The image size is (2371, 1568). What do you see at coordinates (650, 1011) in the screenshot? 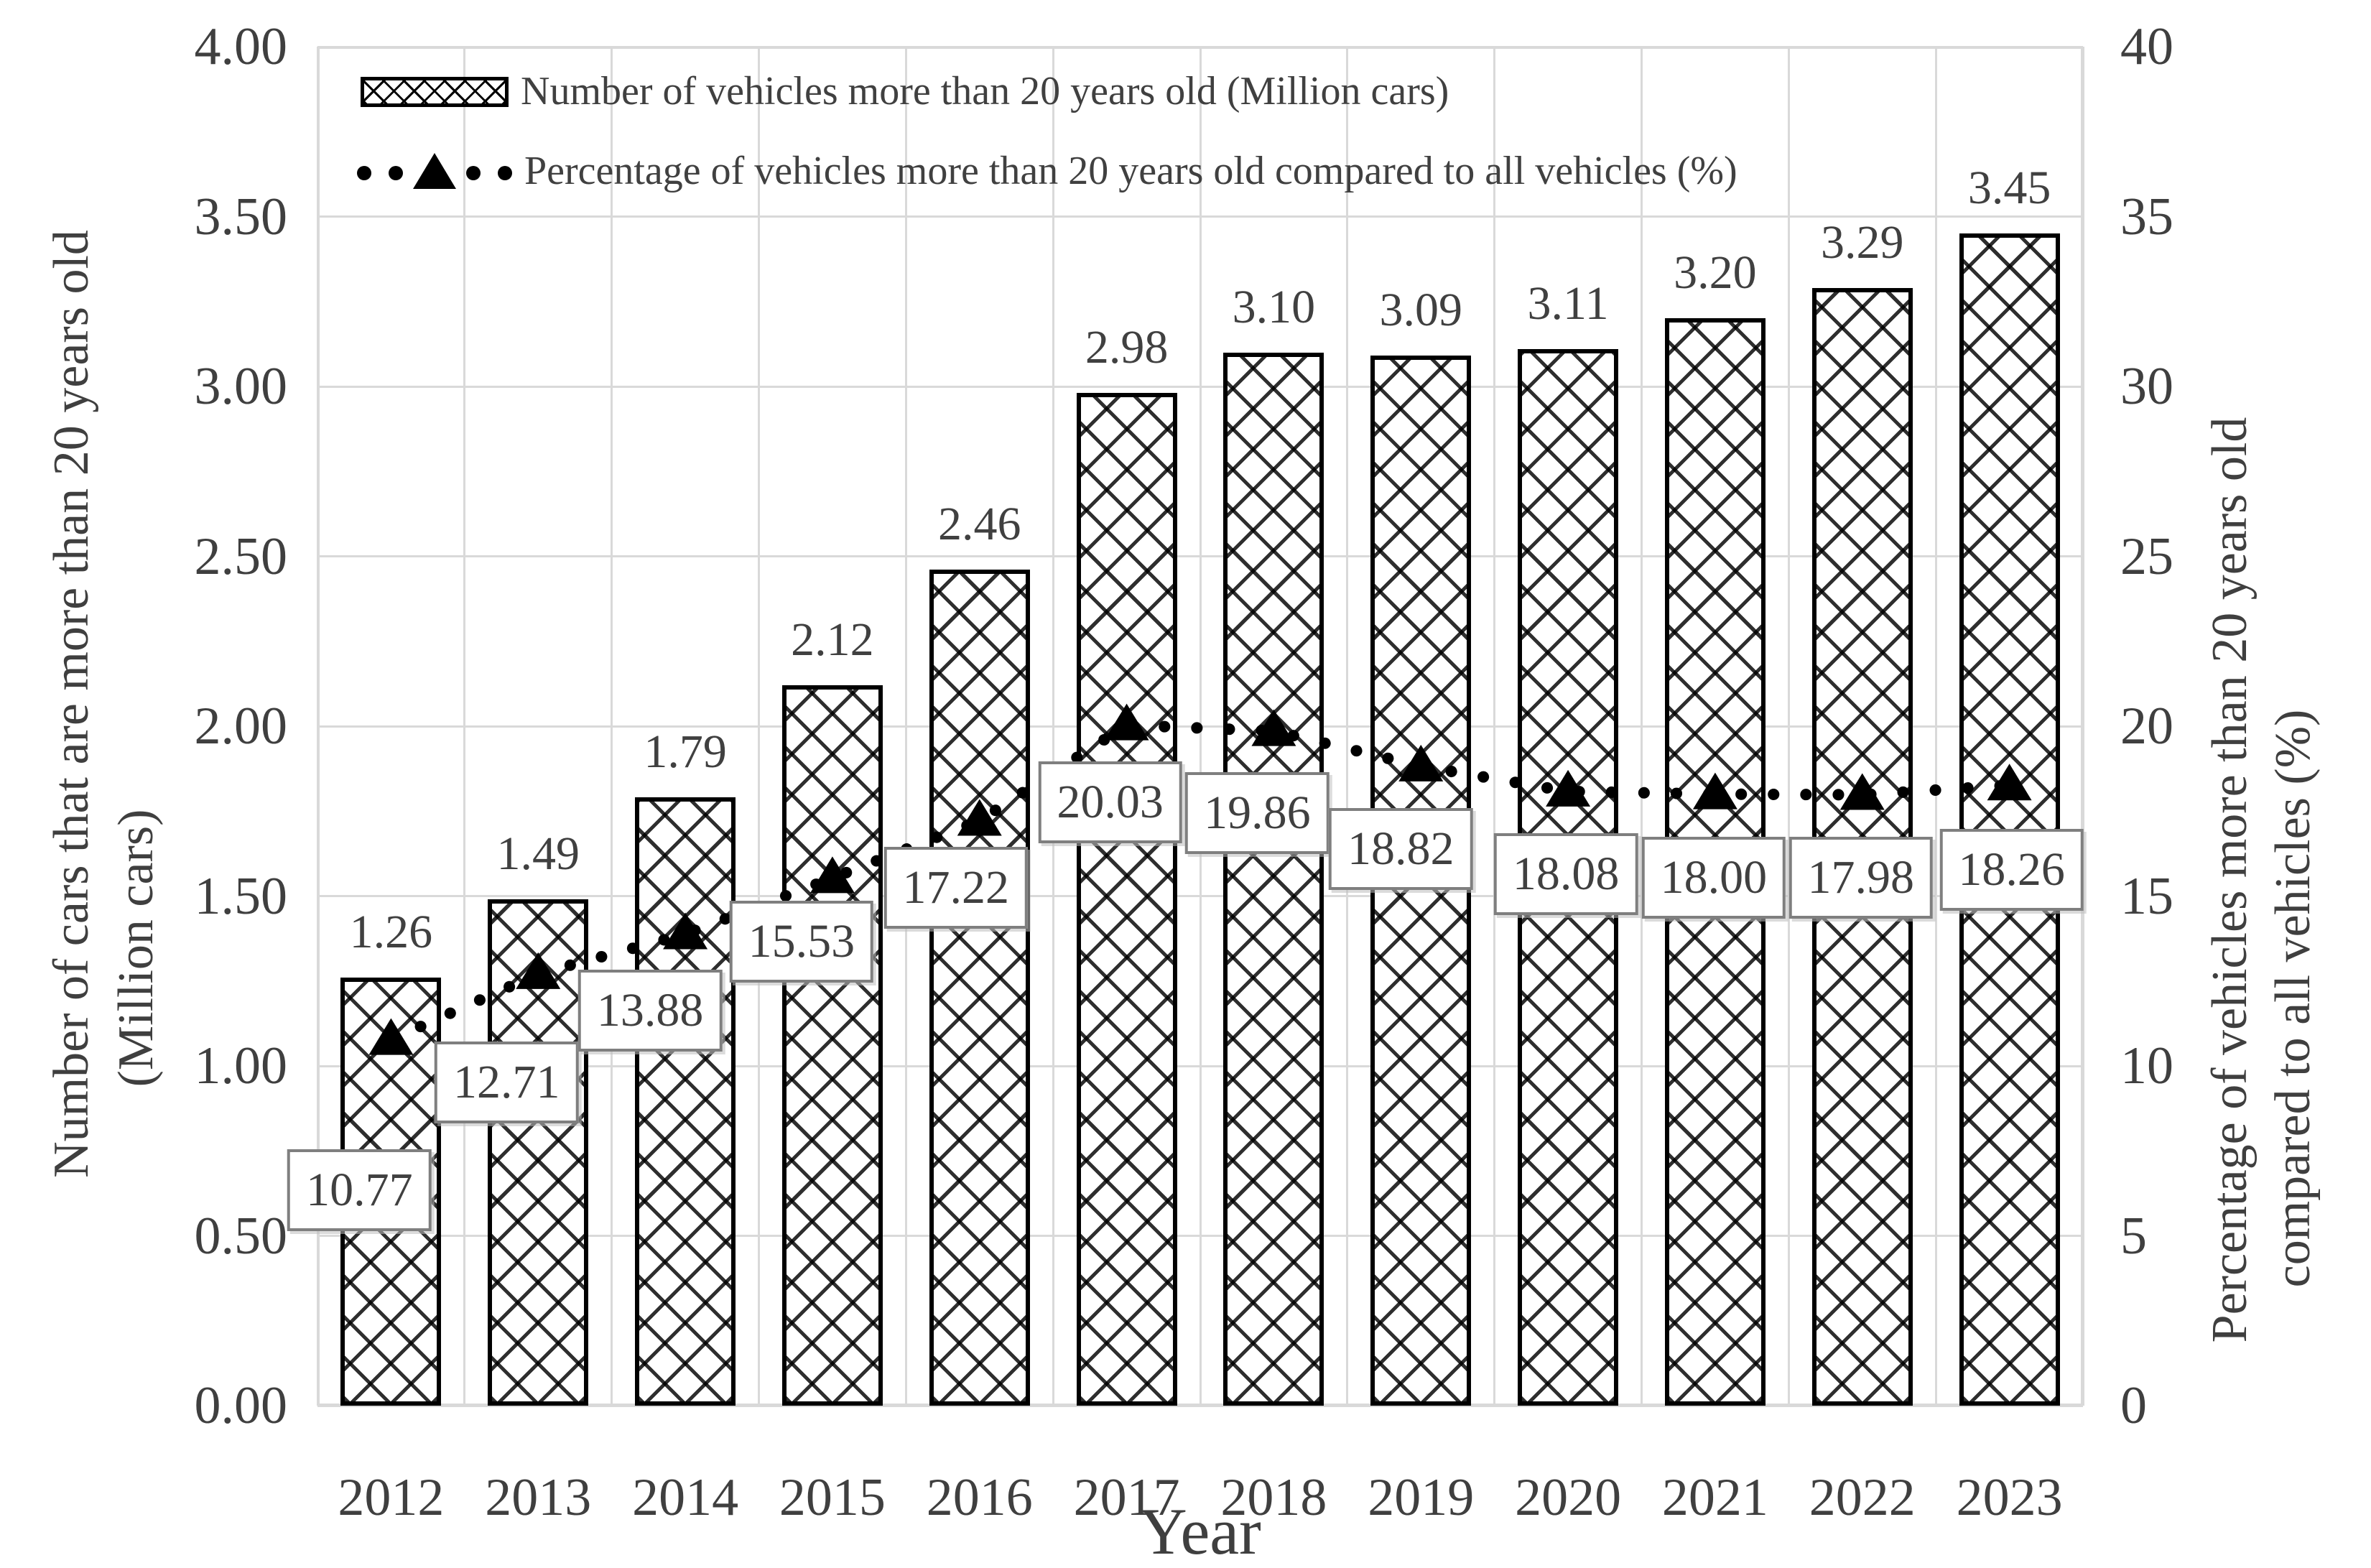
I see `percentage-value-label-box: 13.88` at bounding box center [650, 1011].